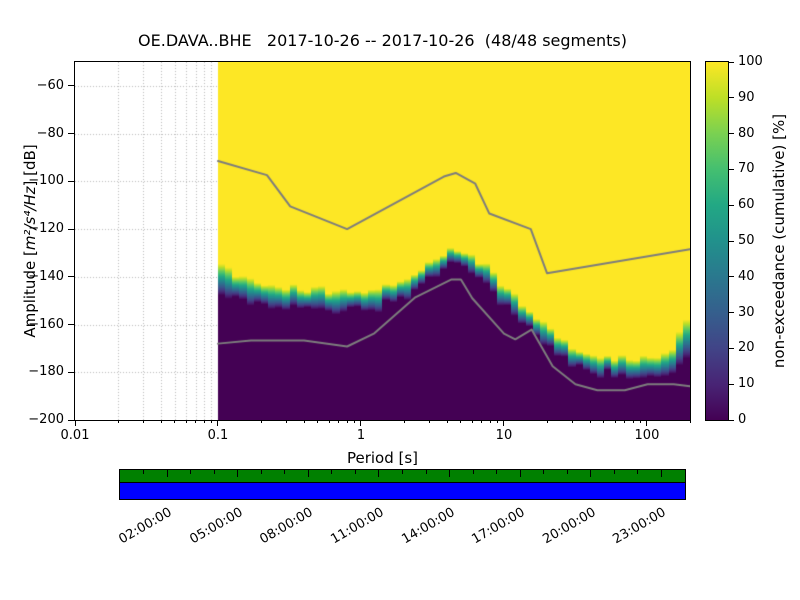  I want to click on colorbar-tick-label: 50, so click(746, 240).